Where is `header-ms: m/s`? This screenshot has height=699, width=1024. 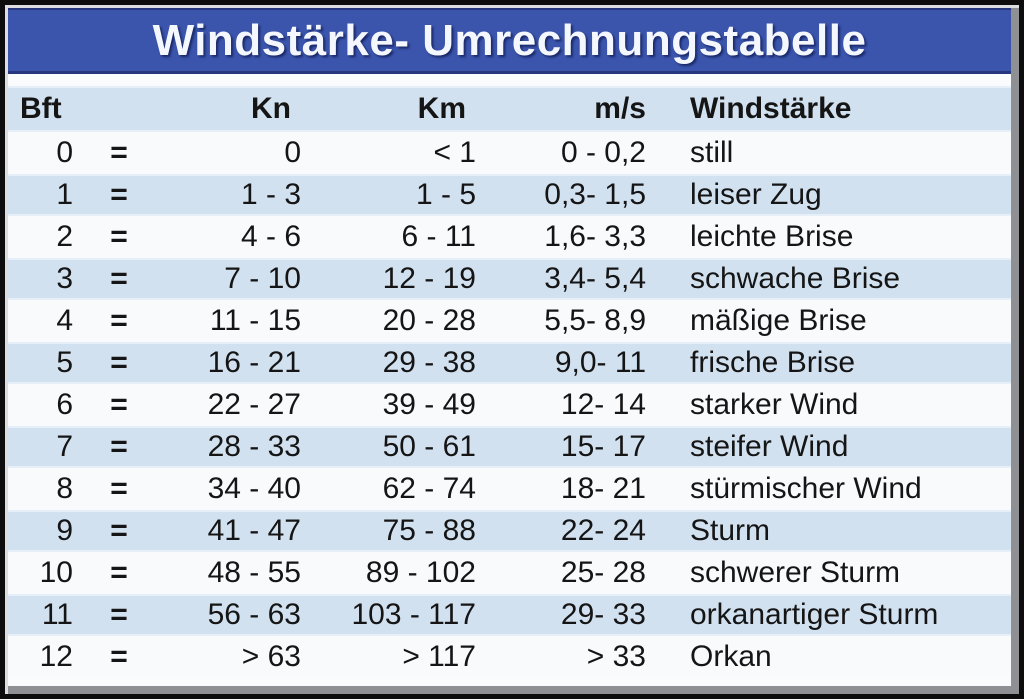 header-ms: m/s is located at coordinates (620, 108).